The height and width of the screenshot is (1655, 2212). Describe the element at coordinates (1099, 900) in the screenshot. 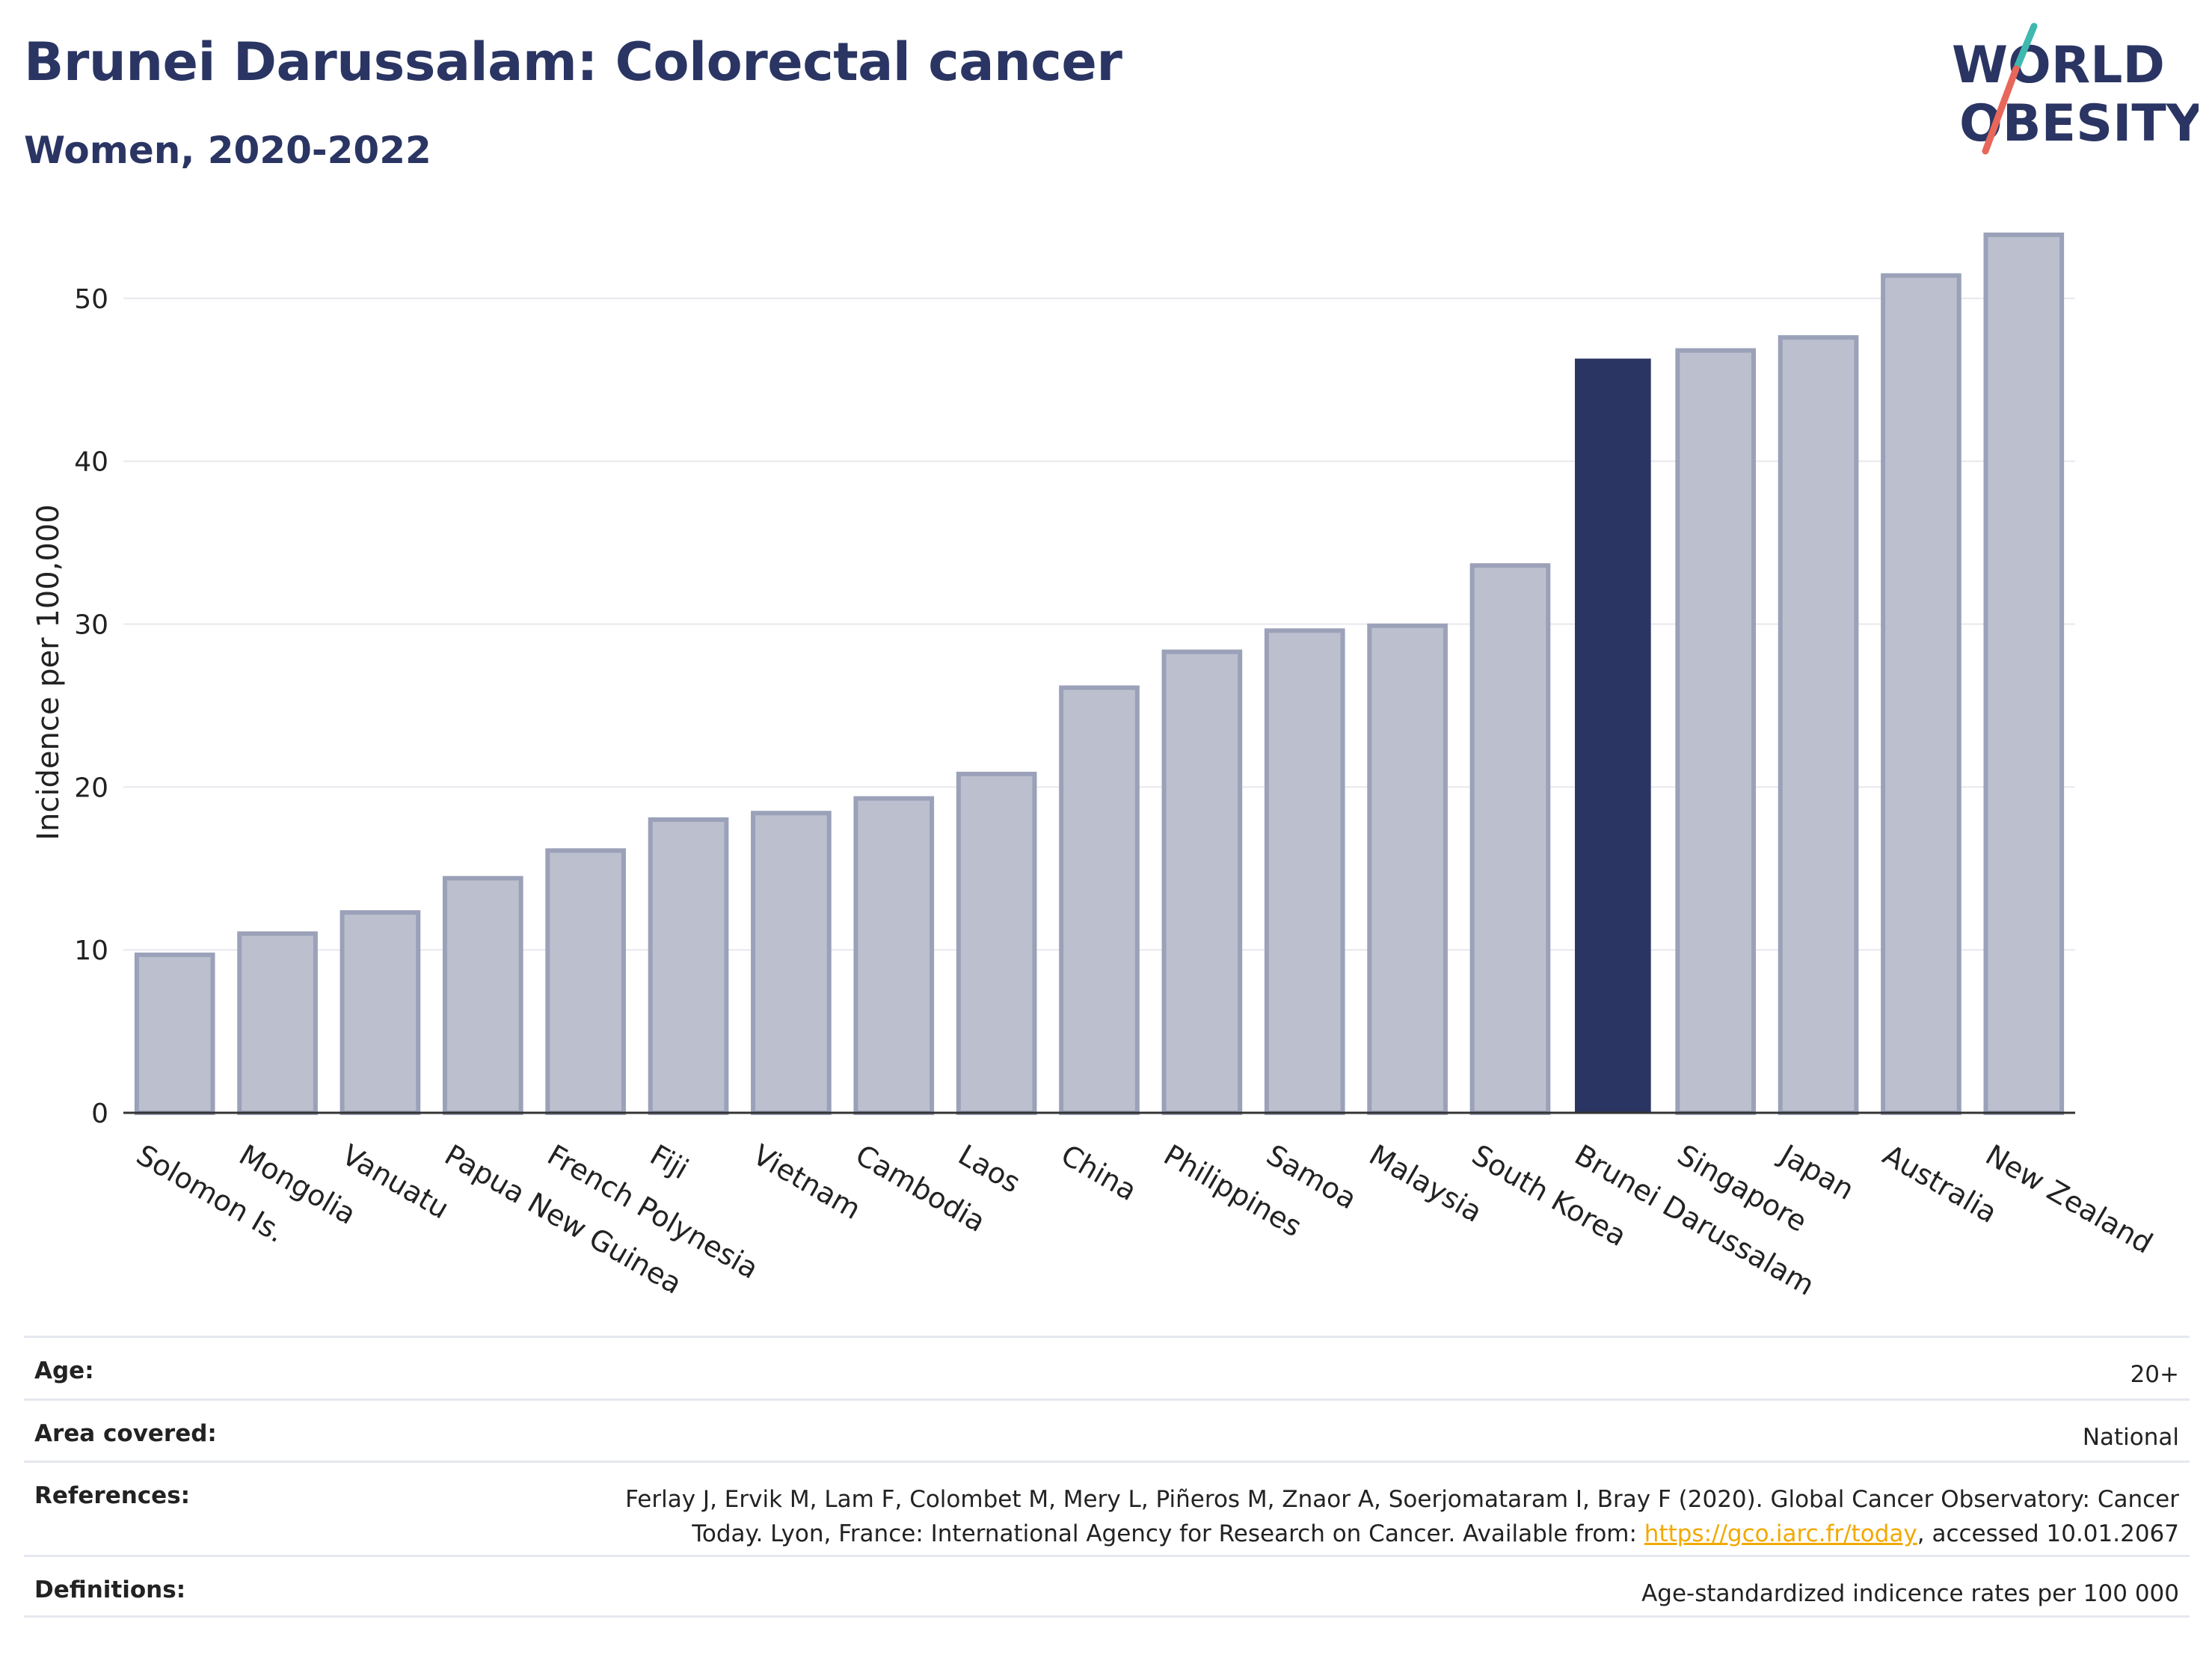

I see `bar-china` at that location.